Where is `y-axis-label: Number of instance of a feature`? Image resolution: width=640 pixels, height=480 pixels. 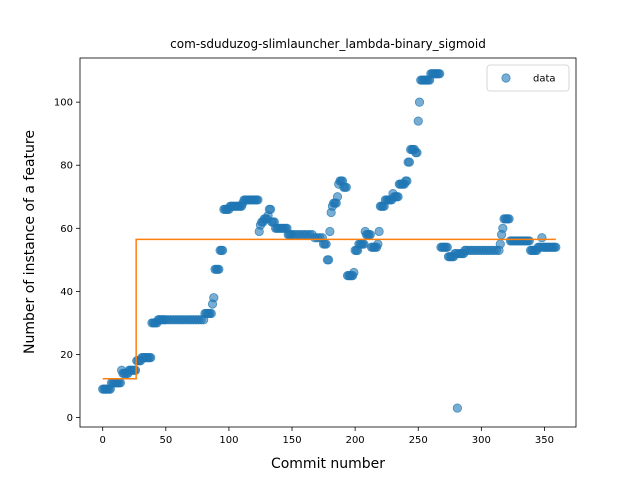 y-axis-label: Number of instance of a feature is located at coordinates (30, 242).